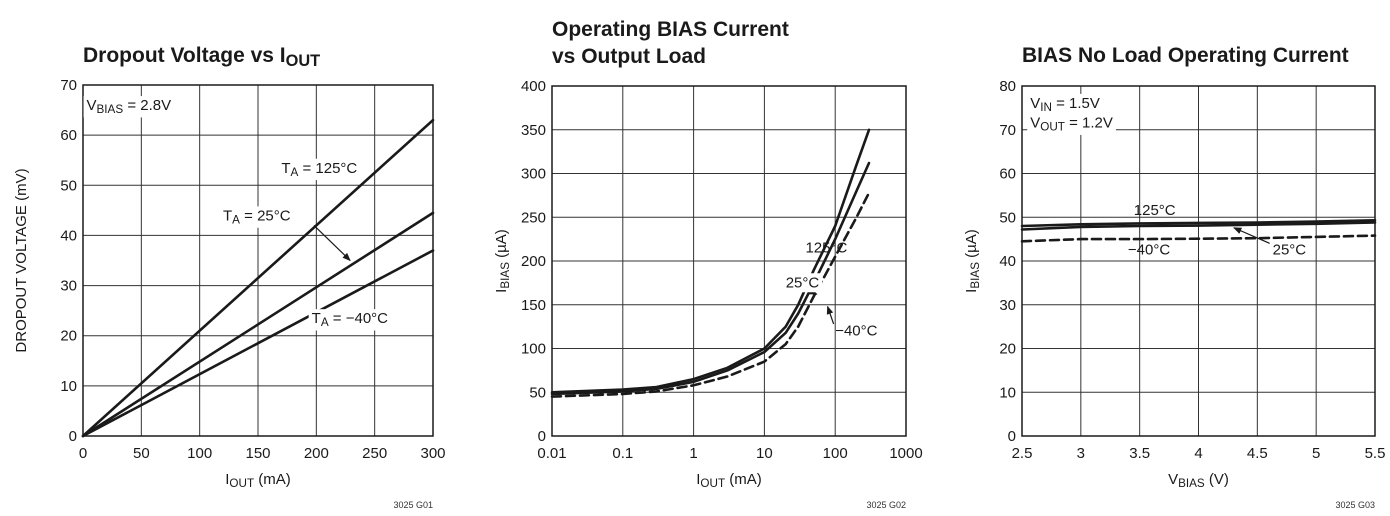  Describe the element at coordinates (374, 453) in the screenshot. I see `x-tick-label: 250` at that location.